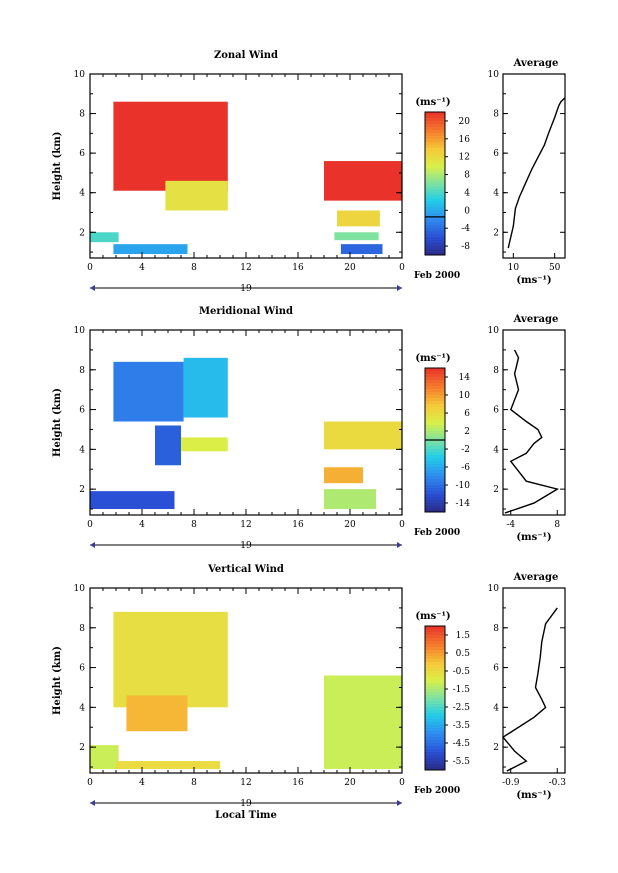 Image resolution: width=618 pixels, height=873 pixels. What do you see at coordinates (465, 229) in the screenshot?
I see `colorbar-tick-label: -4` at bounding box center [465, 229].